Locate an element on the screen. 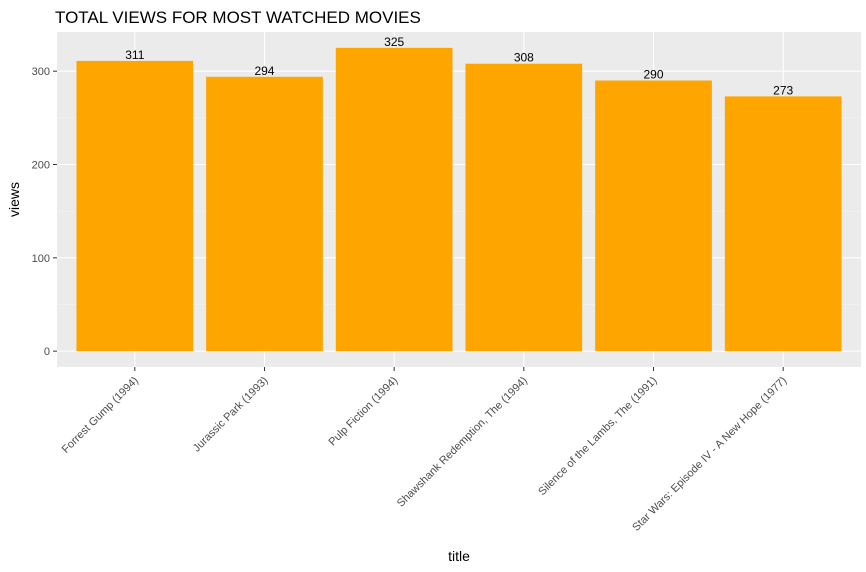  data-label: 290 is located at coordinates (654, 75).